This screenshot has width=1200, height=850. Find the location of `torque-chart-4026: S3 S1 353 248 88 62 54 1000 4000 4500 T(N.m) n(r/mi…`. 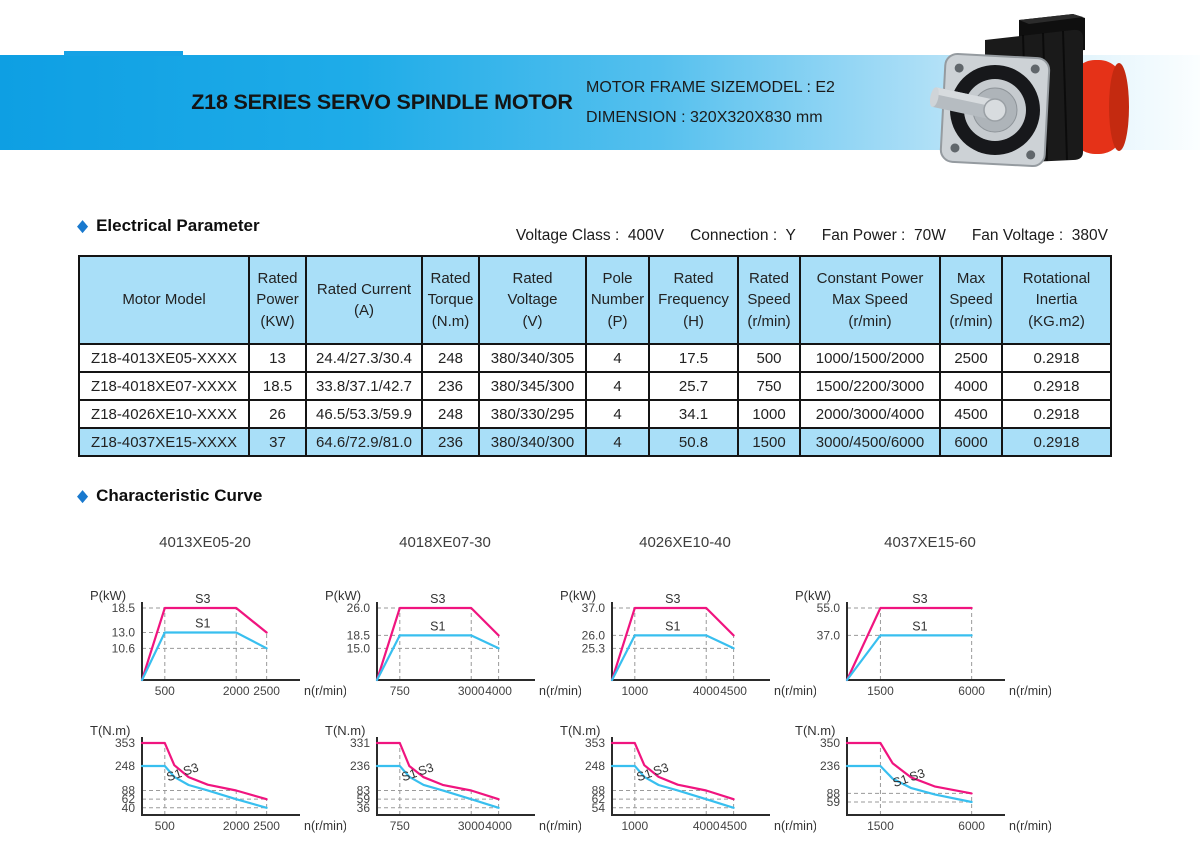

torque-chart-4026: S3 S1 353 248 88 62 54 1000 4000 4500 T(N.m) n(r/mi… is located at coordinates (682, 780).